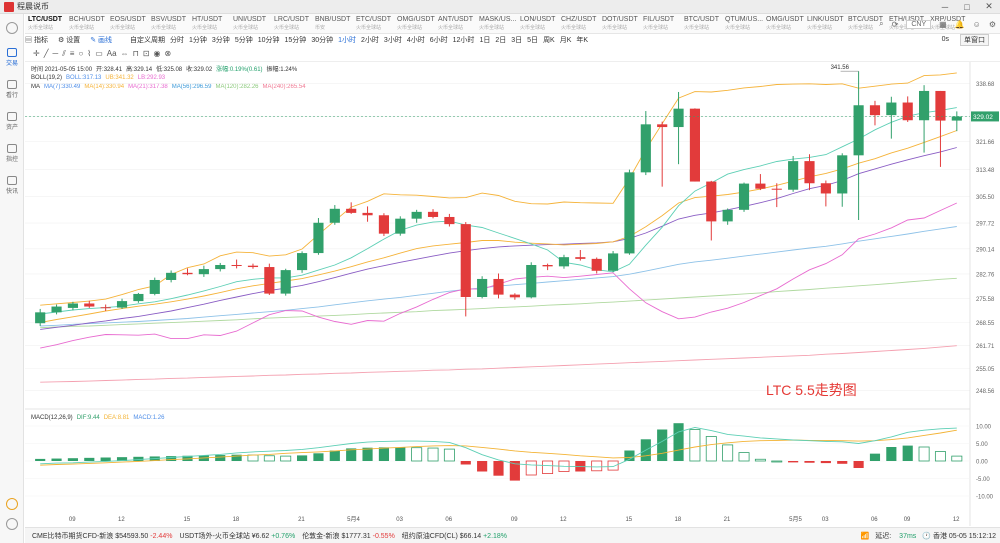 This screenshot has height=543, width=1000. Describe the element at coordinates (169, 23) in the screenshot. I see `tab-3: BSV/USDT 火币全球站` at that location.